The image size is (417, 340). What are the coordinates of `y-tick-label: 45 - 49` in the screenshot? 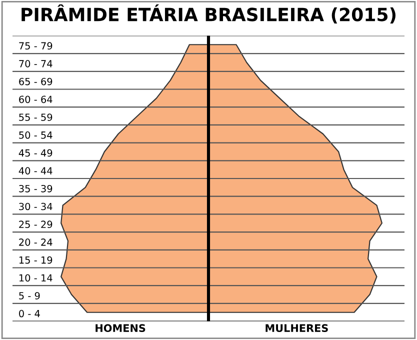 It's located at (35, 153).